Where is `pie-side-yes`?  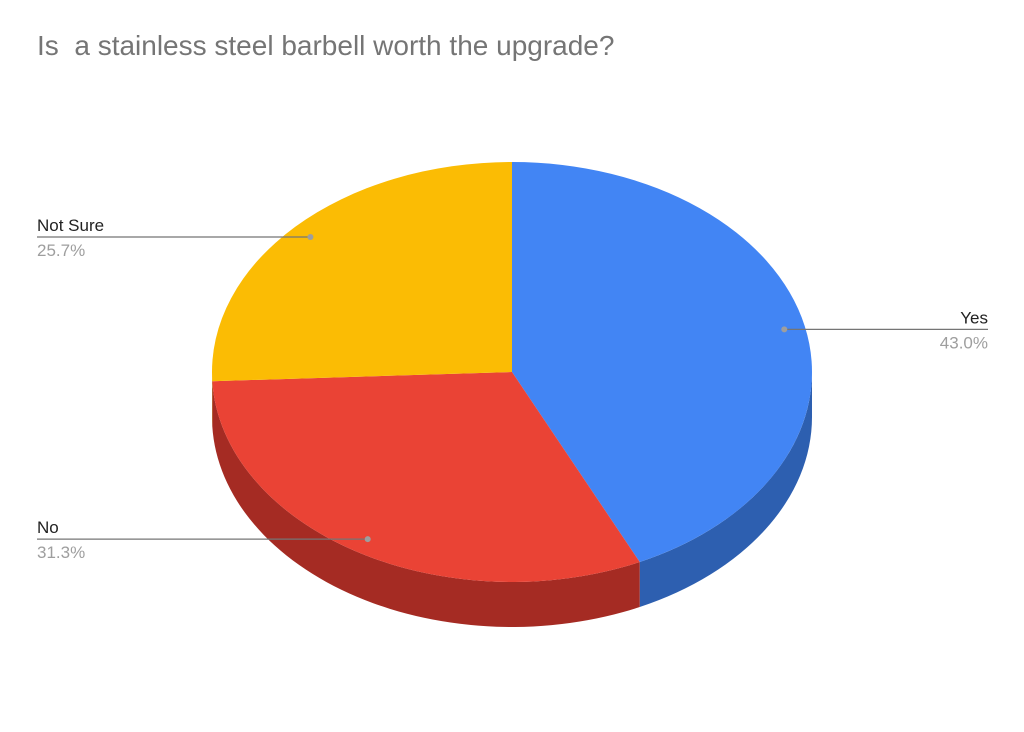 pie-side-yes is located at coordinates (726, 490).